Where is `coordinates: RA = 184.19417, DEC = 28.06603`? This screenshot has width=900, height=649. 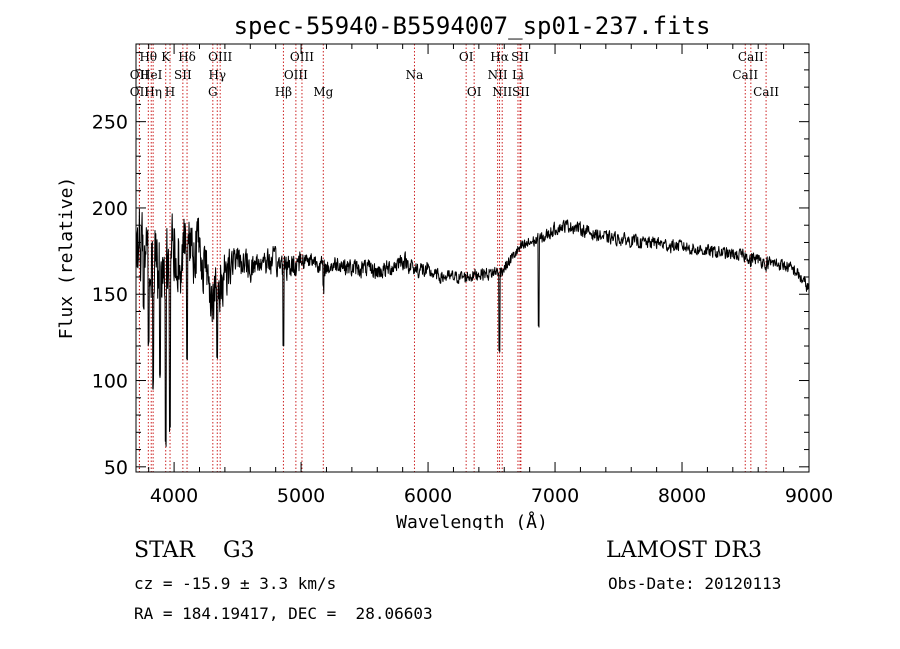 coordinates: RA = 184.19417, DEC = 28.06603 is located at coordinates (283, 613).